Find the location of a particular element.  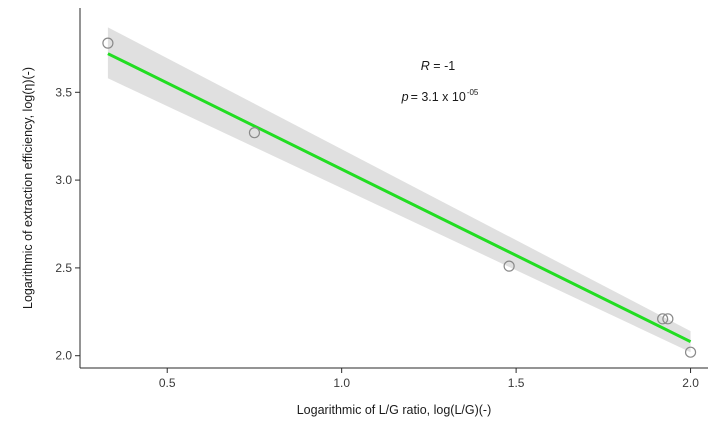

y-tick-label: 3.0 is located at coordinates (63, 180).